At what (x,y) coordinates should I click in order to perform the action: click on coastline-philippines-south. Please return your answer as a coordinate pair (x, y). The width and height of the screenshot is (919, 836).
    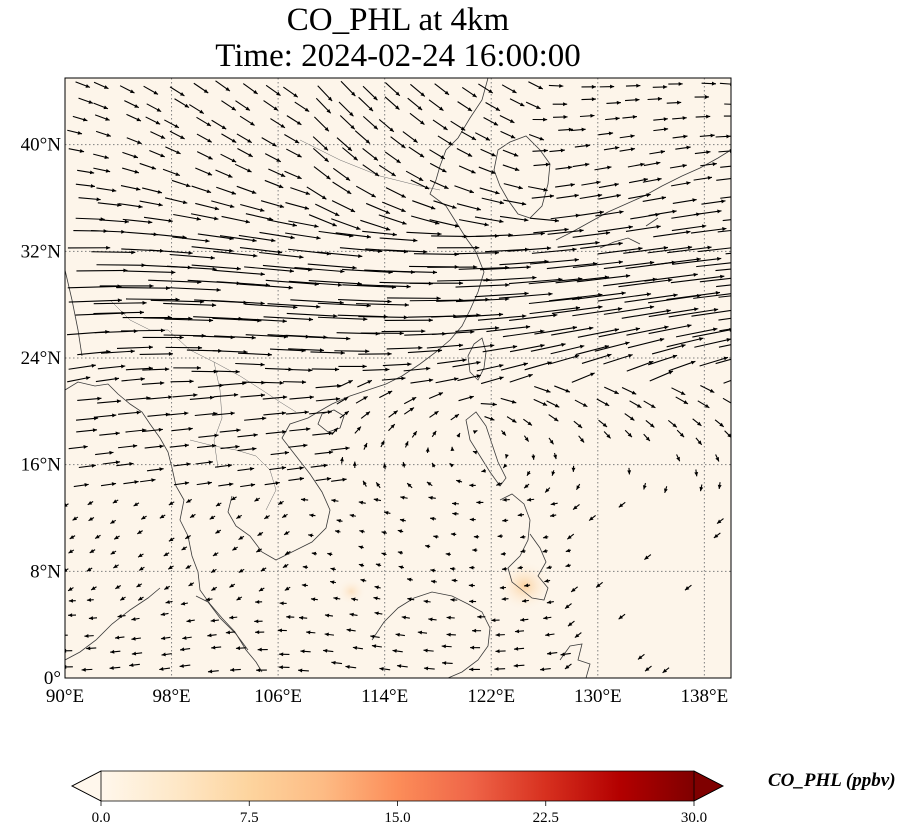
    Looking at the image, I should click on (524, 547).